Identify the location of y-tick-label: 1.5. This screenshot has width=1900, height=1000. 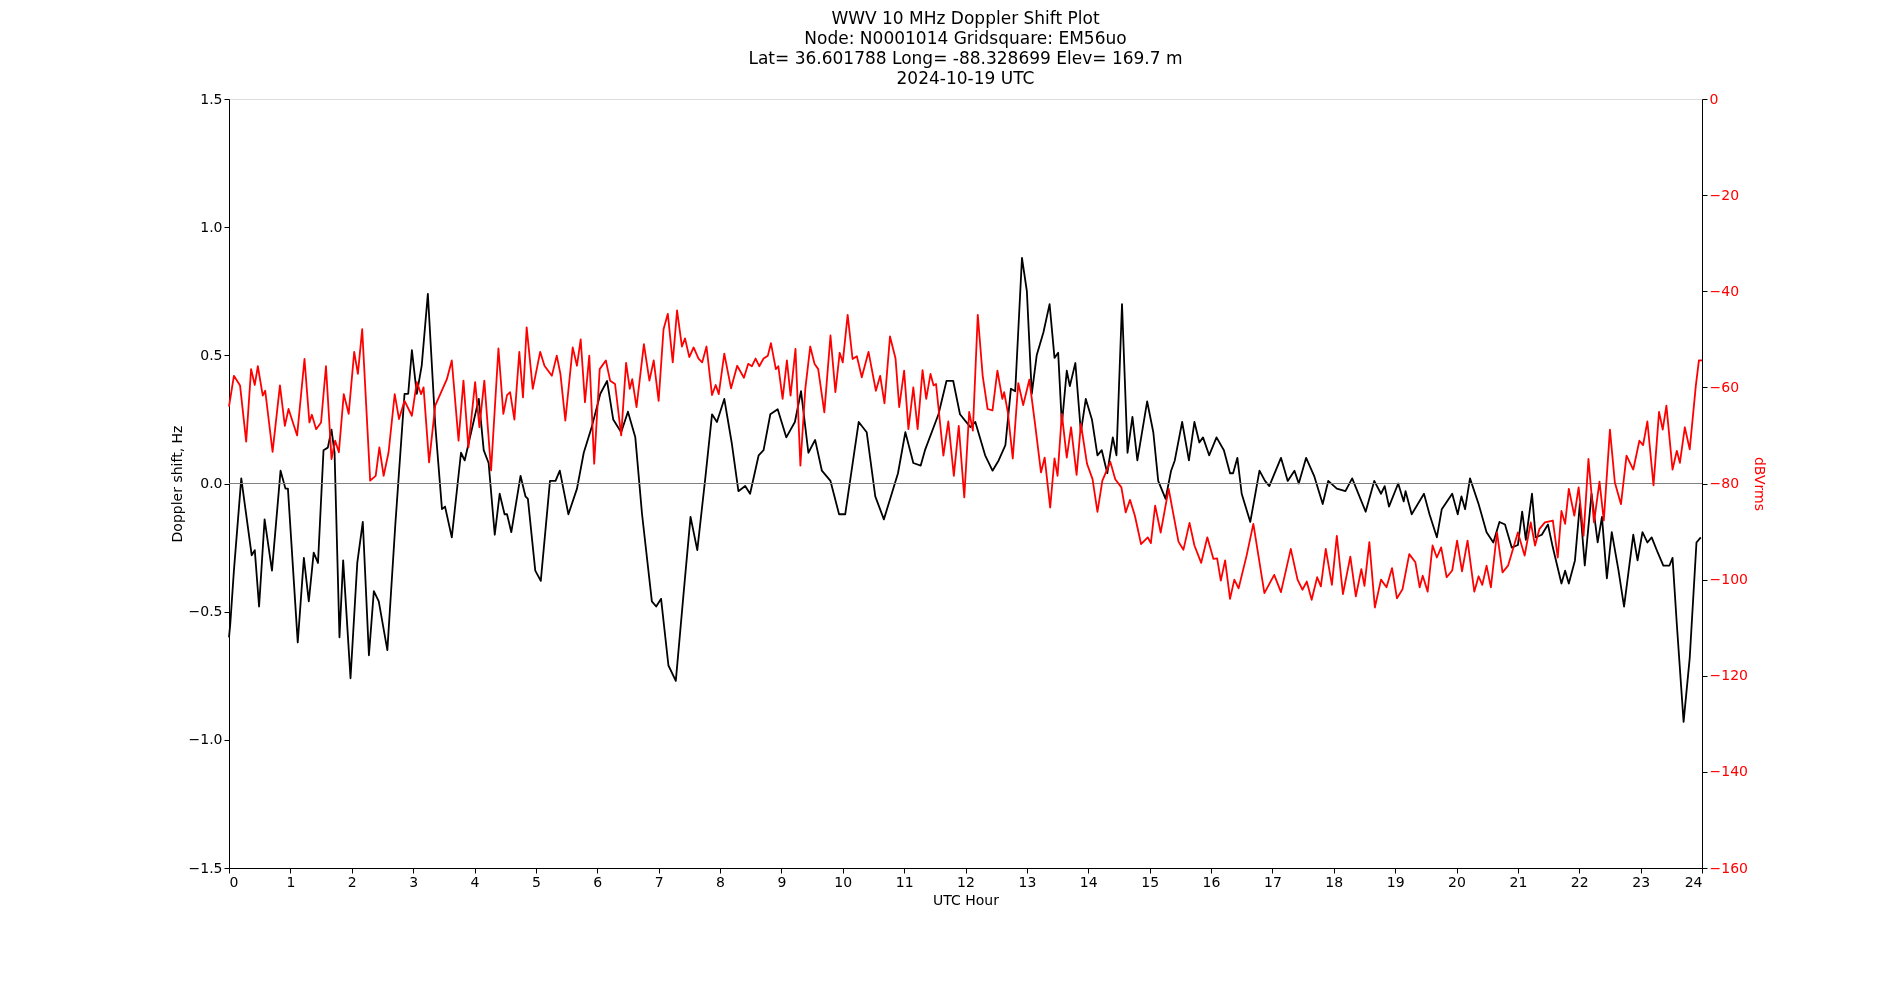
(211, 98).